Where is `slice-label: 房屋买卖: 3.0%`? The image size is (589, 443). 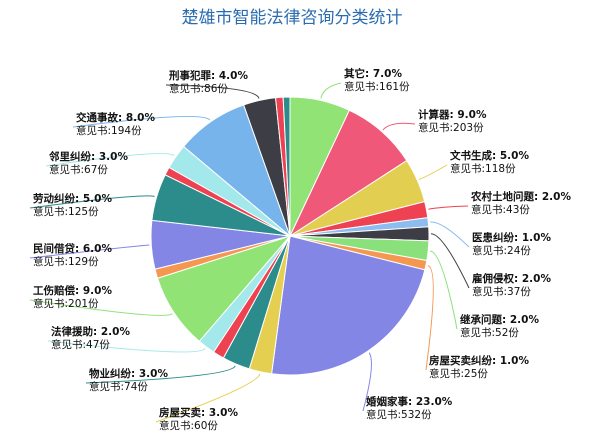
slice-label: 房屋买卖: 3.0% is located at coordinates (198, 412).